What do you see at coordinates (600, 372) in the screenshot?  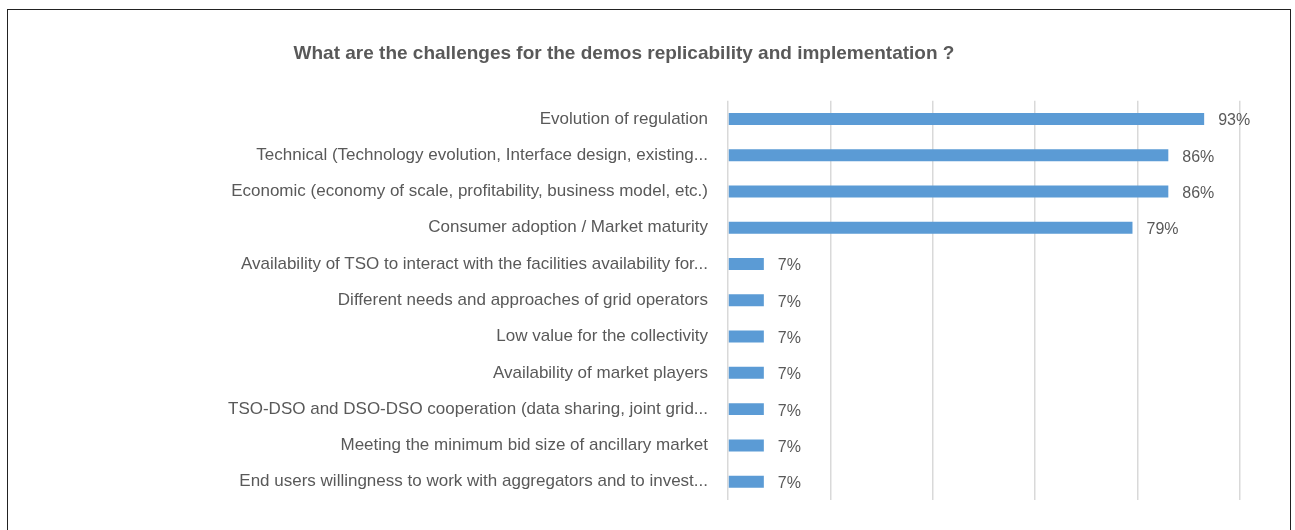 I see `y-tick-label: Availability of market players` at bounding box center [600, 372].